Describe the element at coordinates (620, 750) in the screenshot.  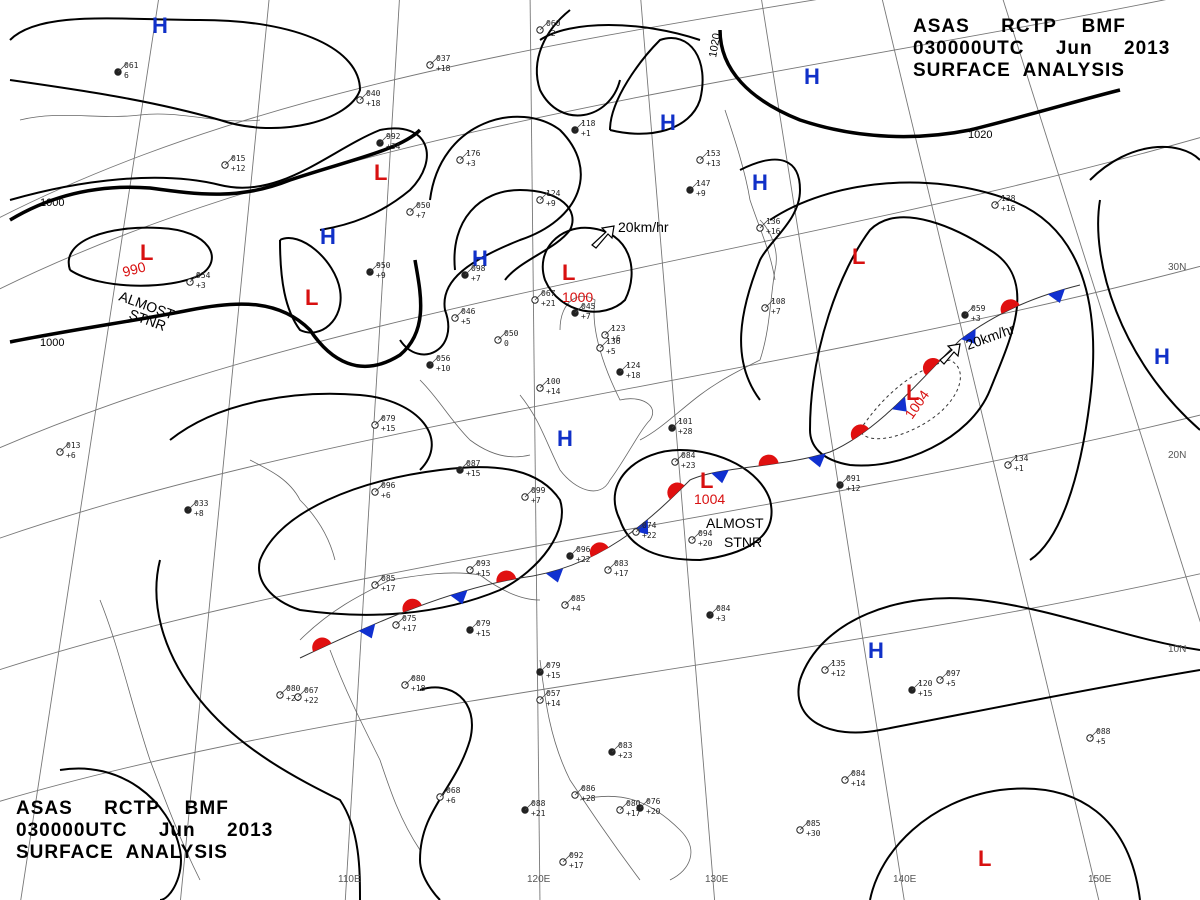
I see `station-plot: 083+23` at that location.